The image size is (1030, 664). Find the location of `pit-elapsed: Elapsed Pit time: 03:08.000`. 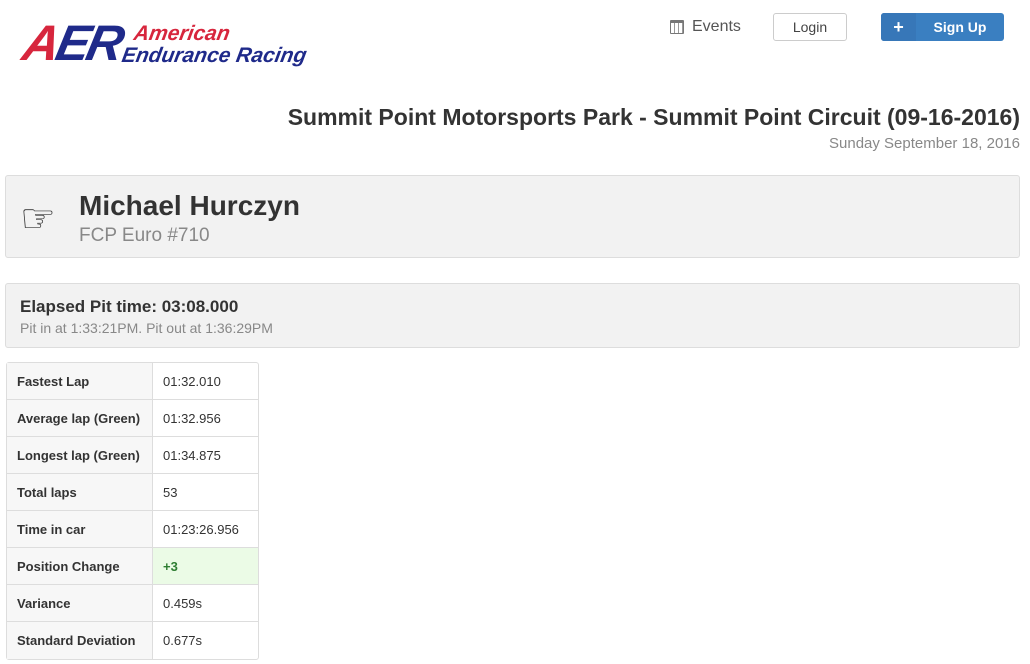

pit-elapsed: Elapsed Pit time: 03:08.000 is located at coordinates (129, 306).